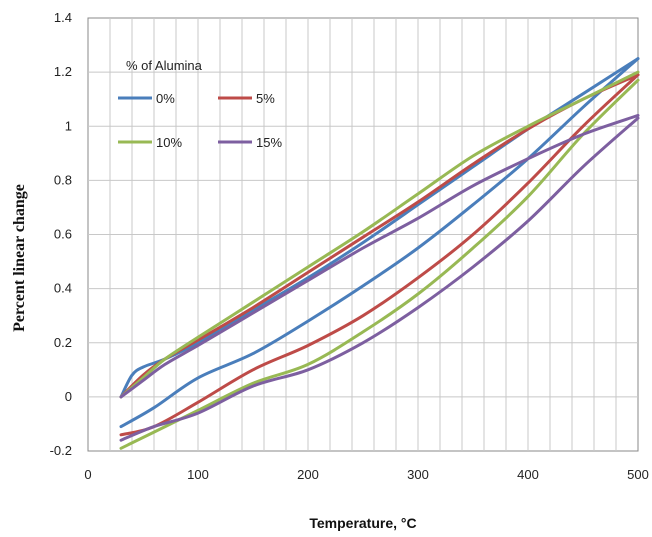  Describe the element at coordinates (63, 17) in the screenshot. I see `y-tick-label: 1.4` at that location.